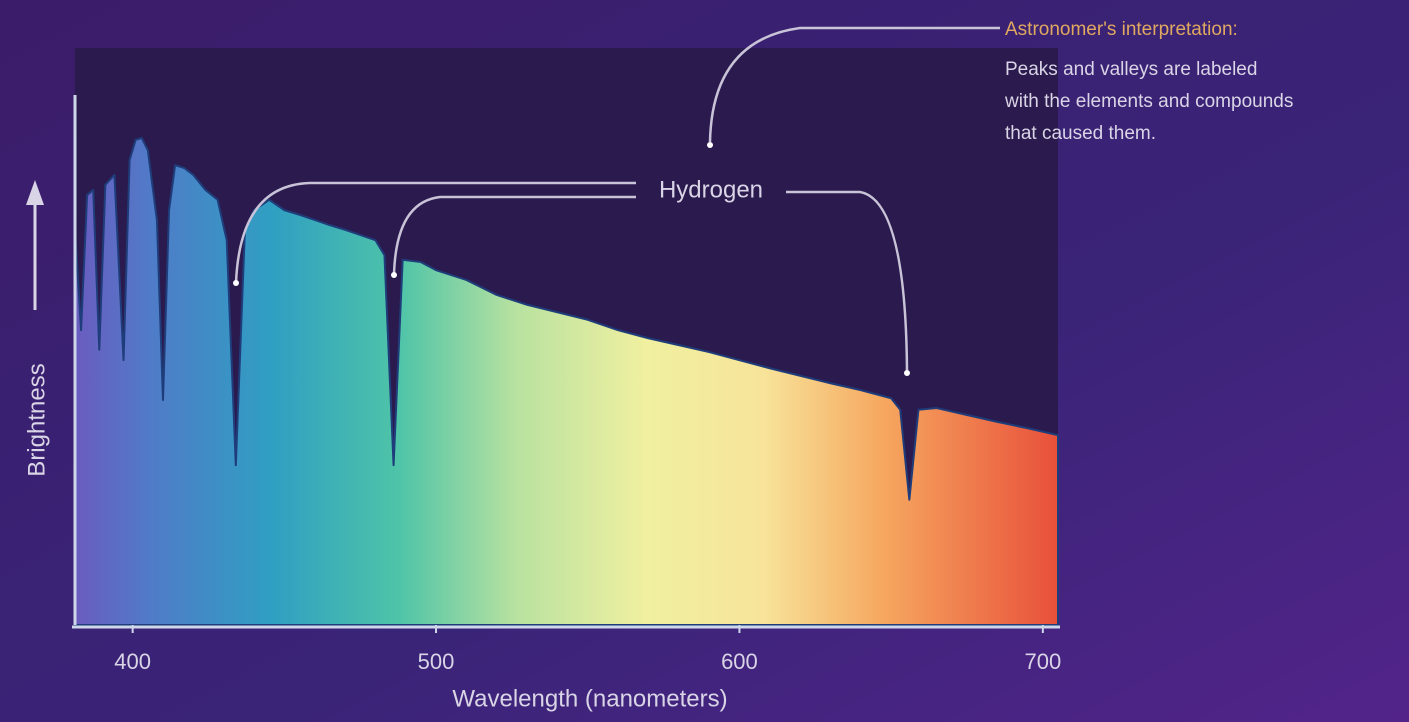  I want to click on x-tick-label: 400, so click(132, 661).